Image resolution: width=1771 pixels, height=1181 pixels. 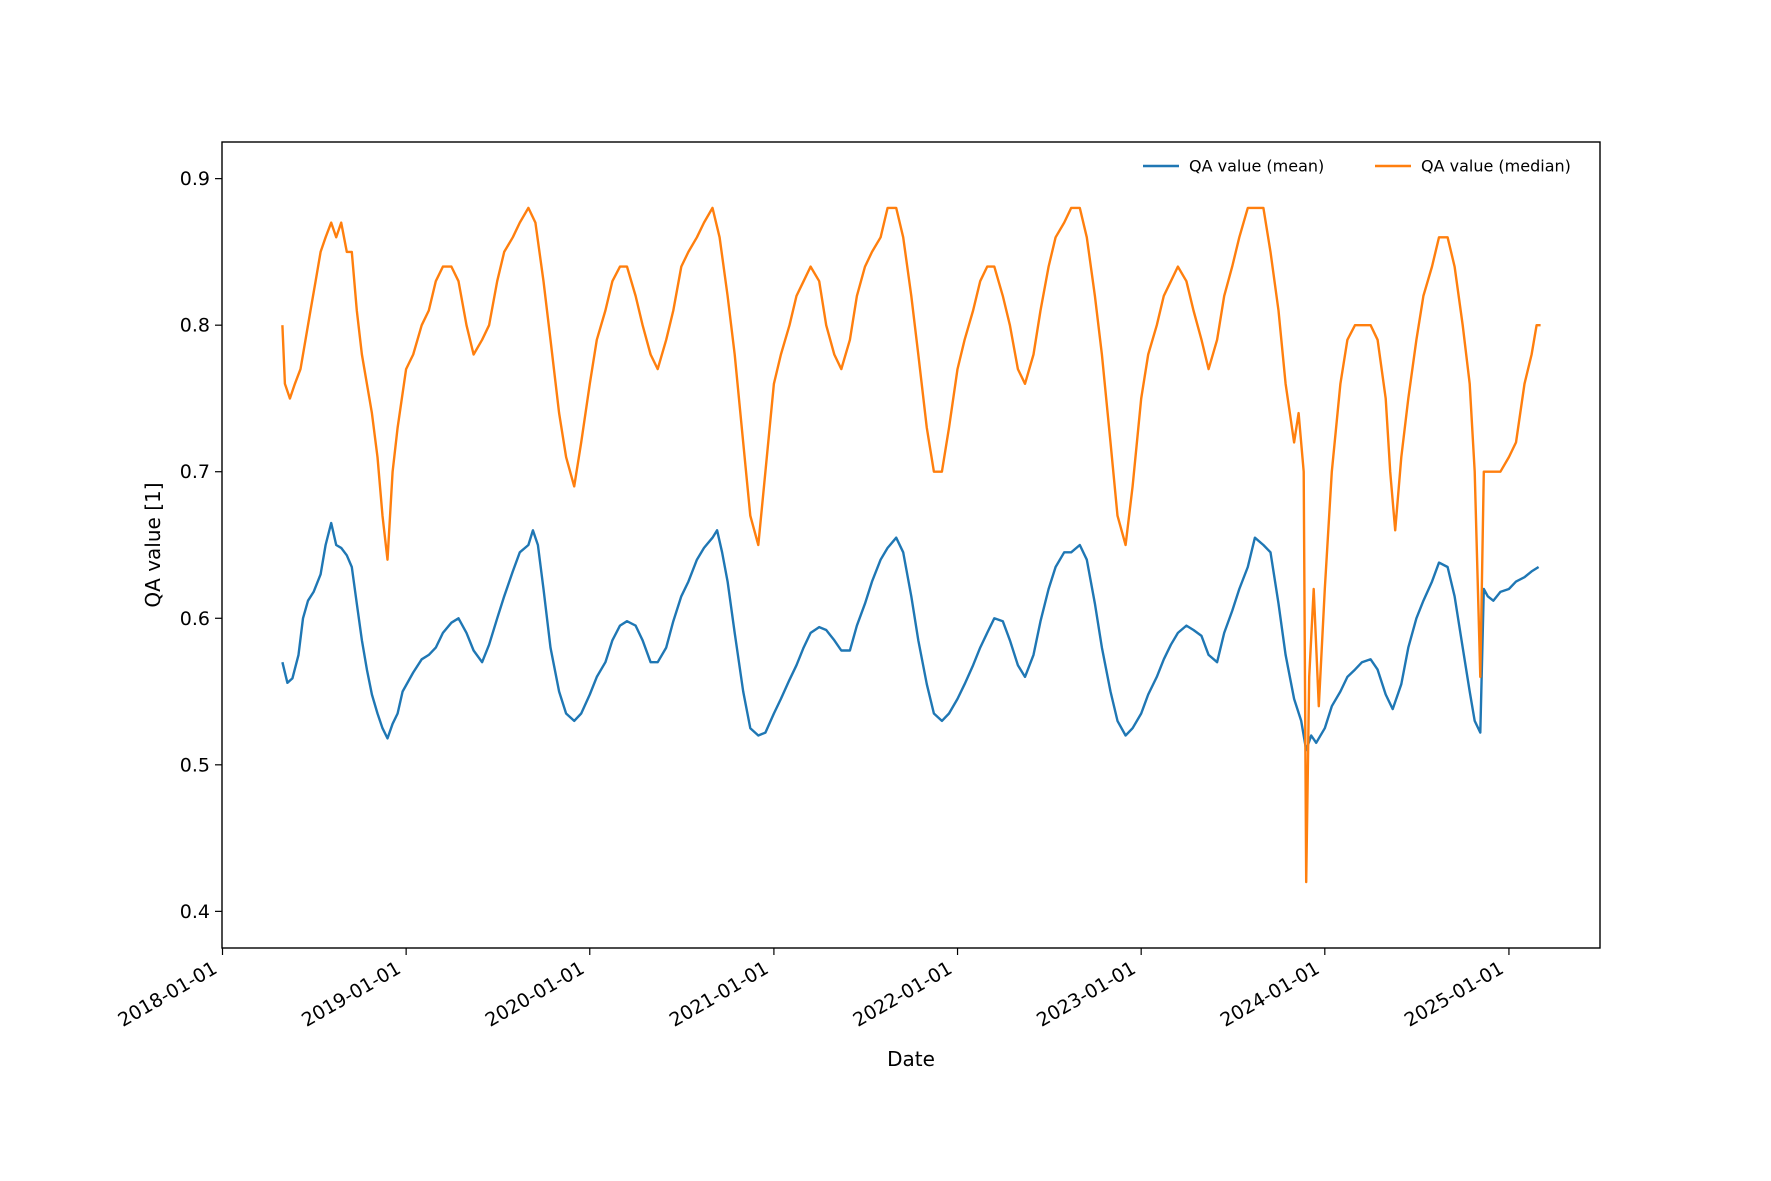 What do you see at coordinates (201, 545) in the screenshot?
I see `y-axis-ticks: 0.4 0.5 0.6 0.7 0.8 0.9` at bounding box center [201, 545].